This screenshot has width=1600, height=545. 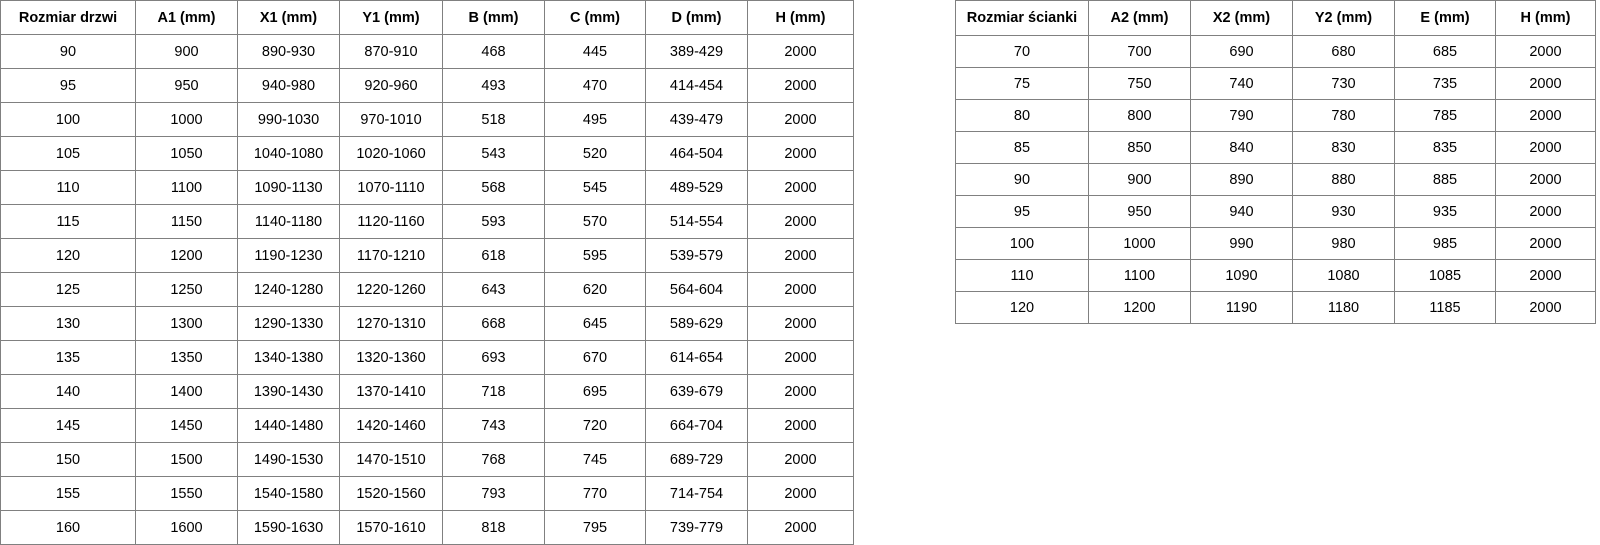 What do you see at coordinates (288, 459) in the screenshot?
I see `table-cell: 1490-1530` at bounding box center [288, 459].